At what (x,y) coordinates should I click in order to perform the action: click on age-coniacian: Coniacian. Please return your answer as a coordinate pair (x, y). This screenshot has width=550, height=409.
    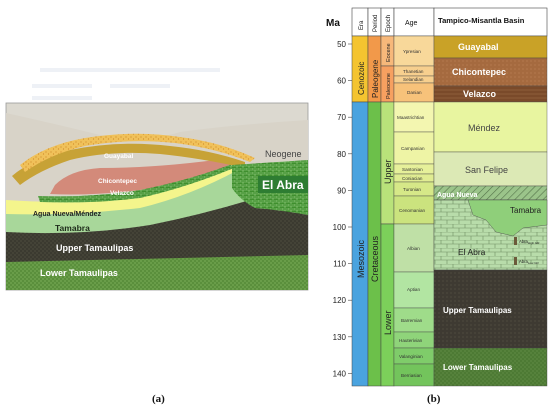
    Looking at the image, I should click on (412, 178).